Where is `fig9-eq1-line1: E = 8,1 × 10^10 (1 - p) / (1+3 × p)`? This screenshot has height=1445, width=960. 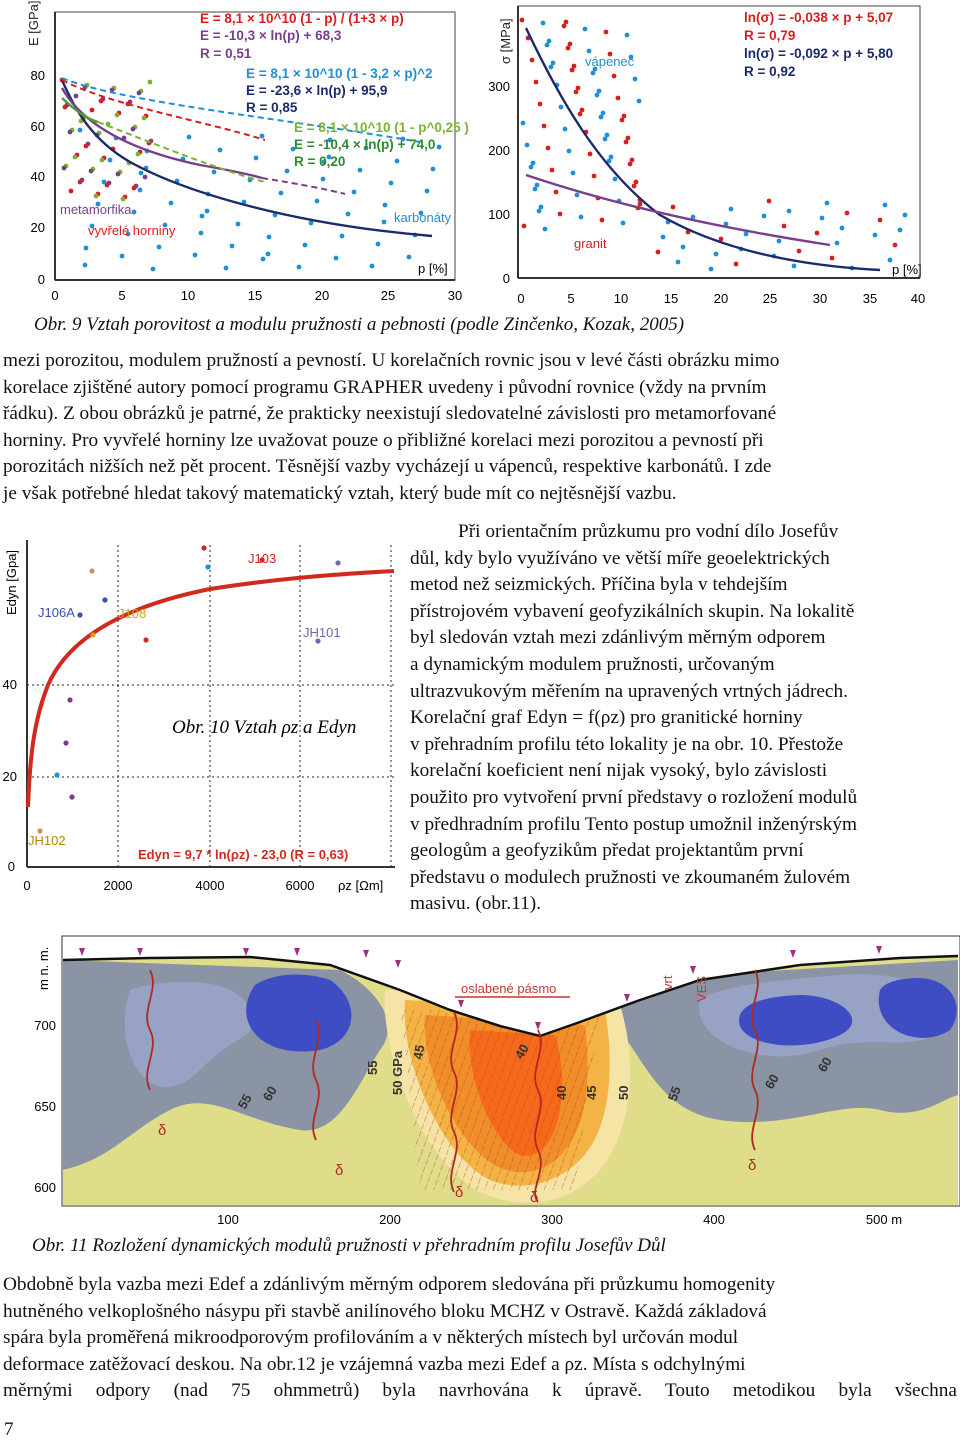
fig9-eq1-line1: E = 8,1 × 10^10 (1 - p) / (1+3 × p) is located at coordinates (302, 18).